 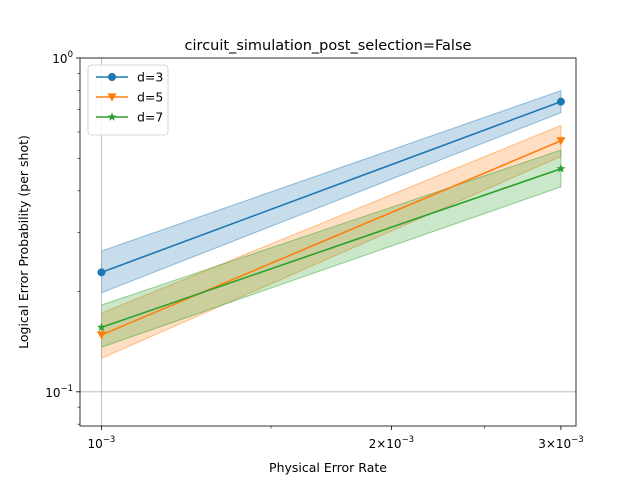 What do you see at coordinates (112, 97) in the screenshot?
I see `legend-marker-d=5` at bounding box center [112, 97].